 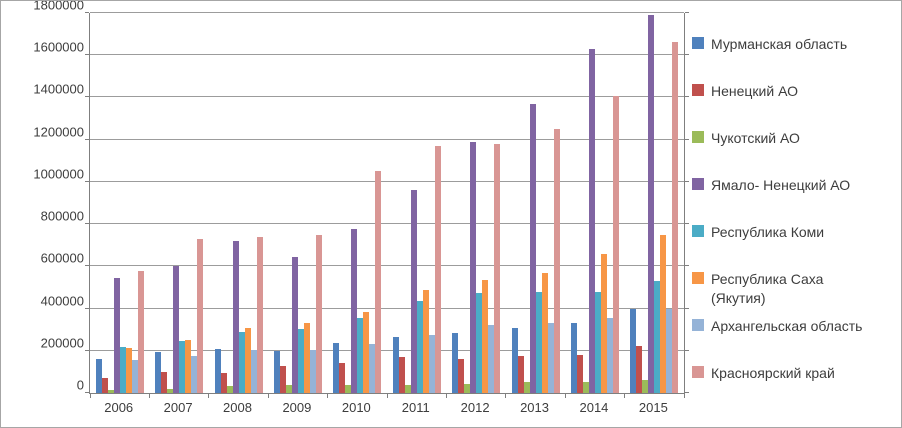 What do you see at coordinates (58, 47) in the screenshot?
I see `y-axis-tick-label: 1600000` at bounding box center [58, 47].